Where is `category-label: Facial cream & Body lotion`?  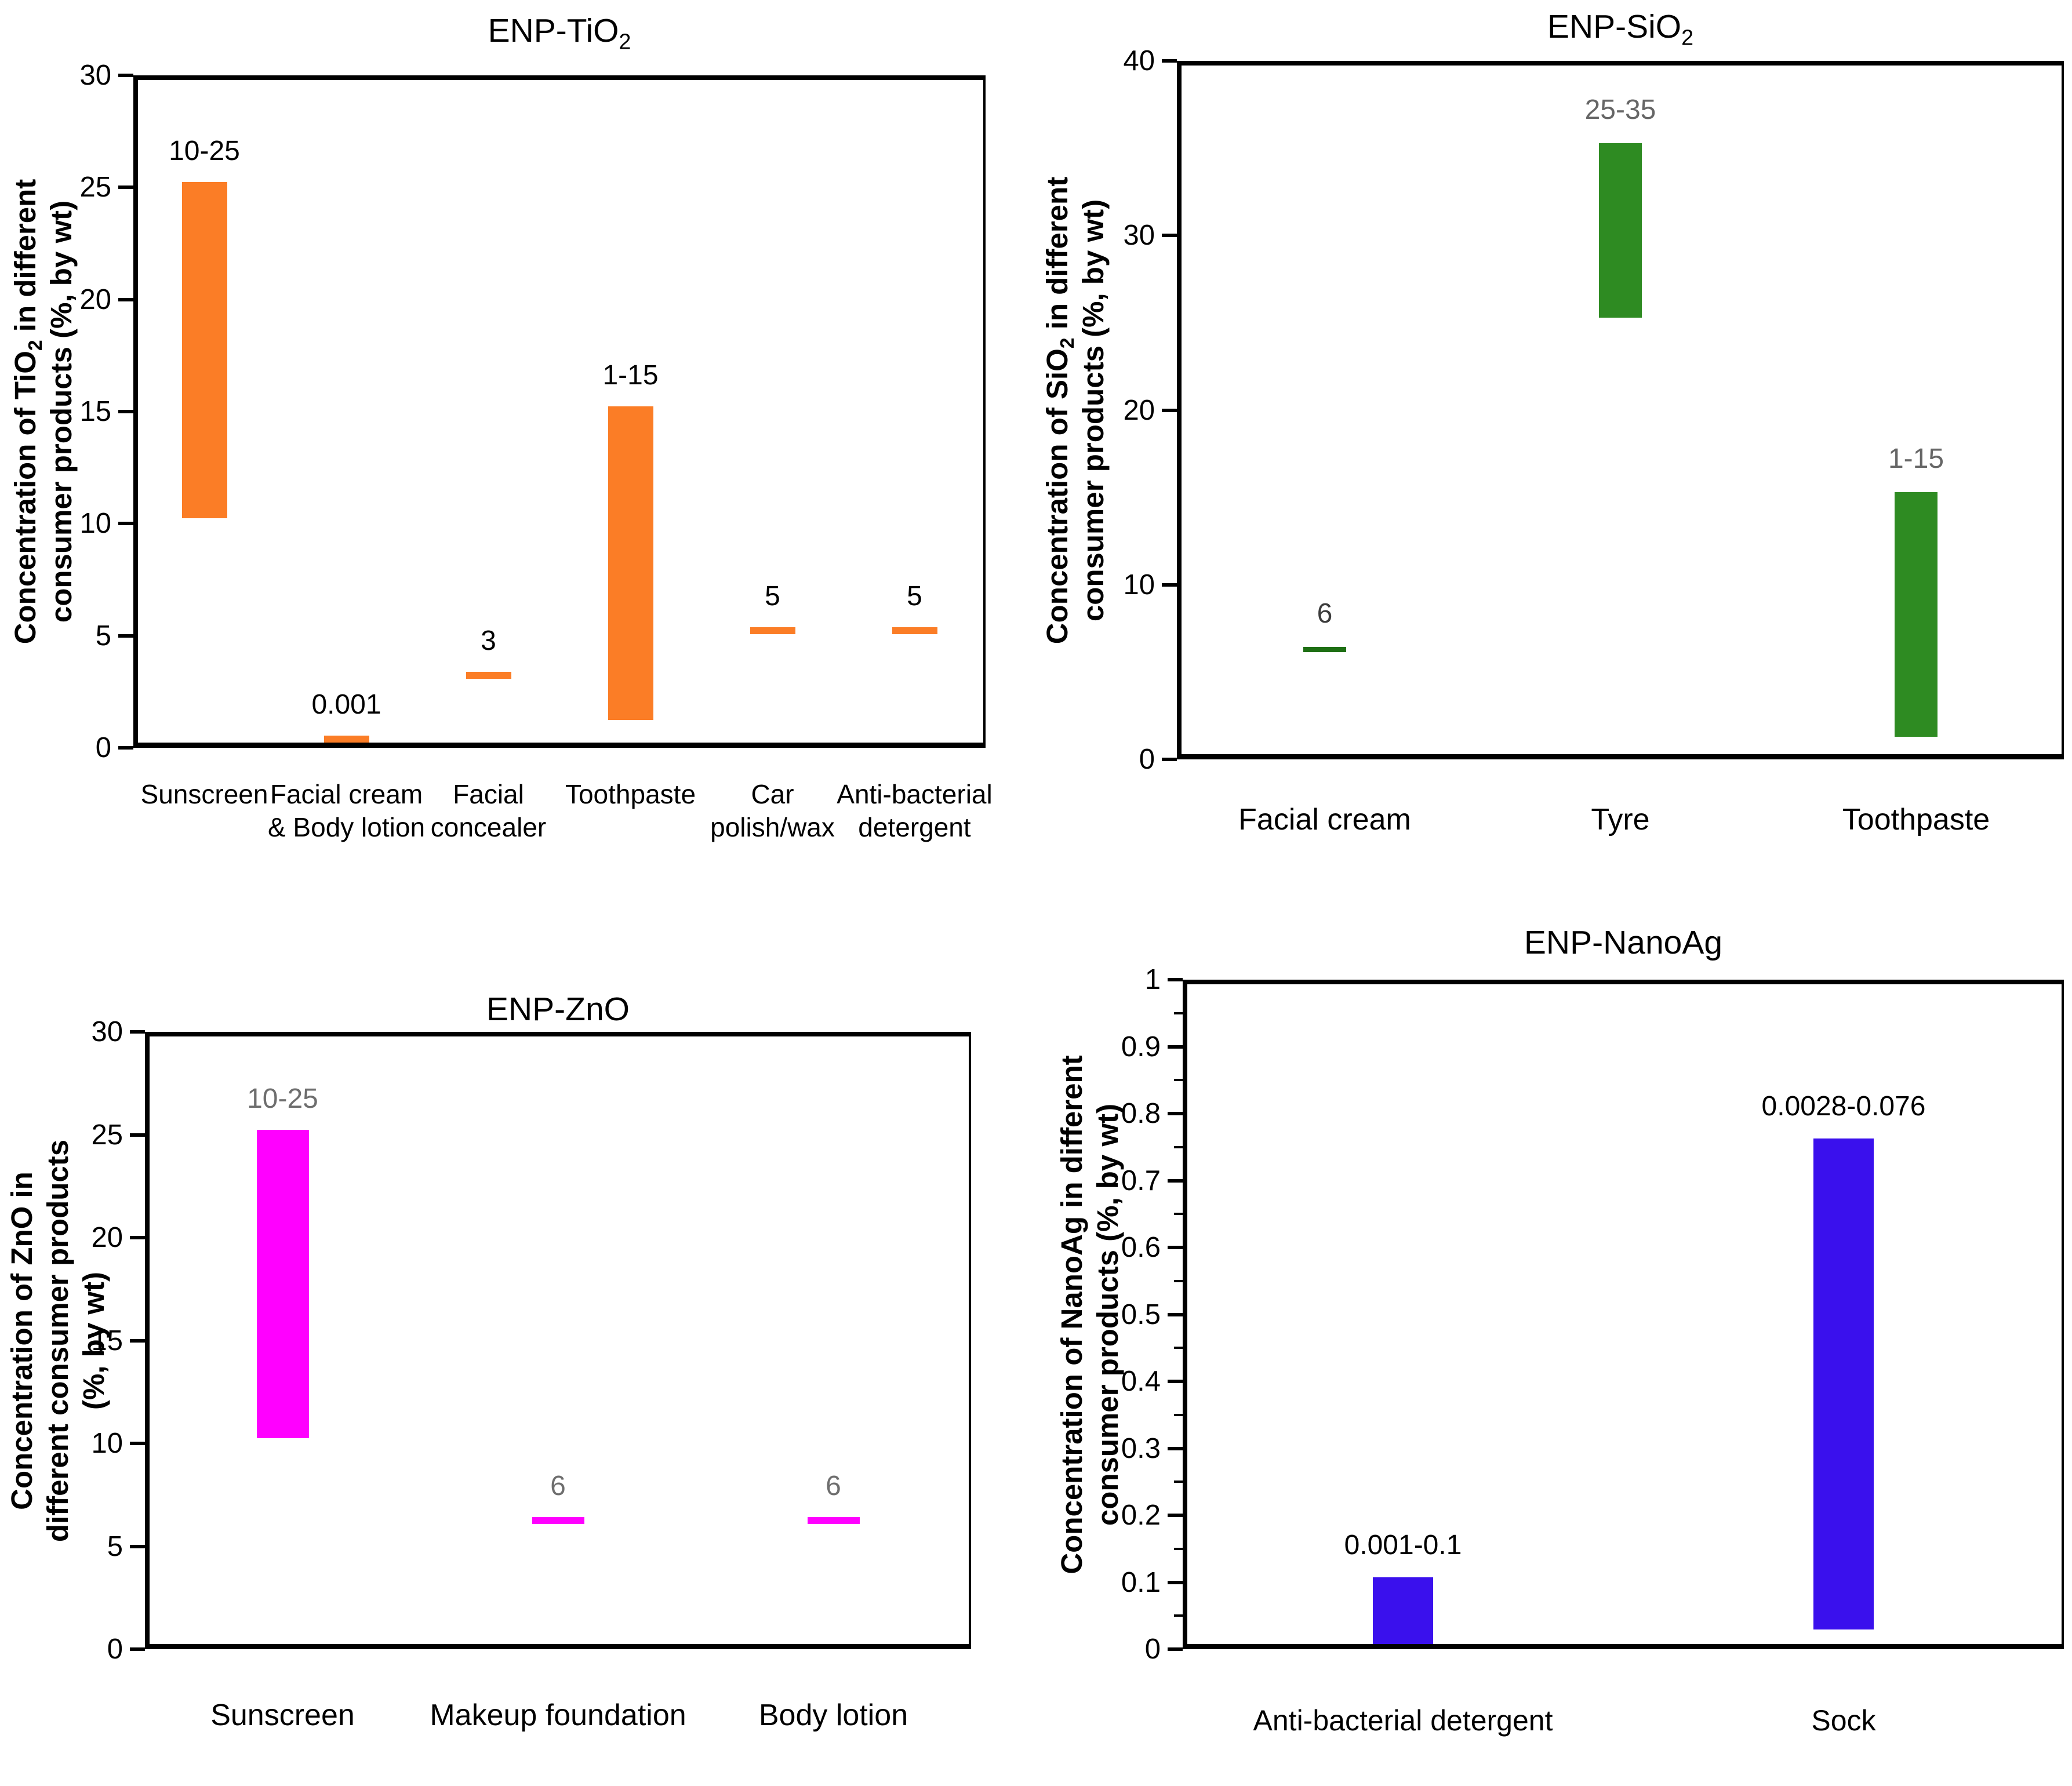 category-label: Facial cream & Body lotion is located at coordinates (347, 811).